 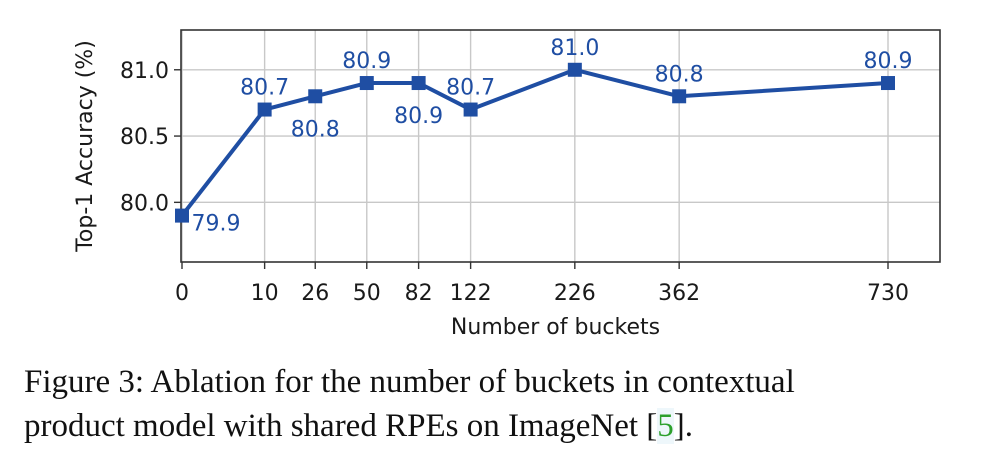 What do you see at coordinates (555, 327) in the screenshot?
I see `x-axis-title: Number of buckets` at bounding box center [555, 327].